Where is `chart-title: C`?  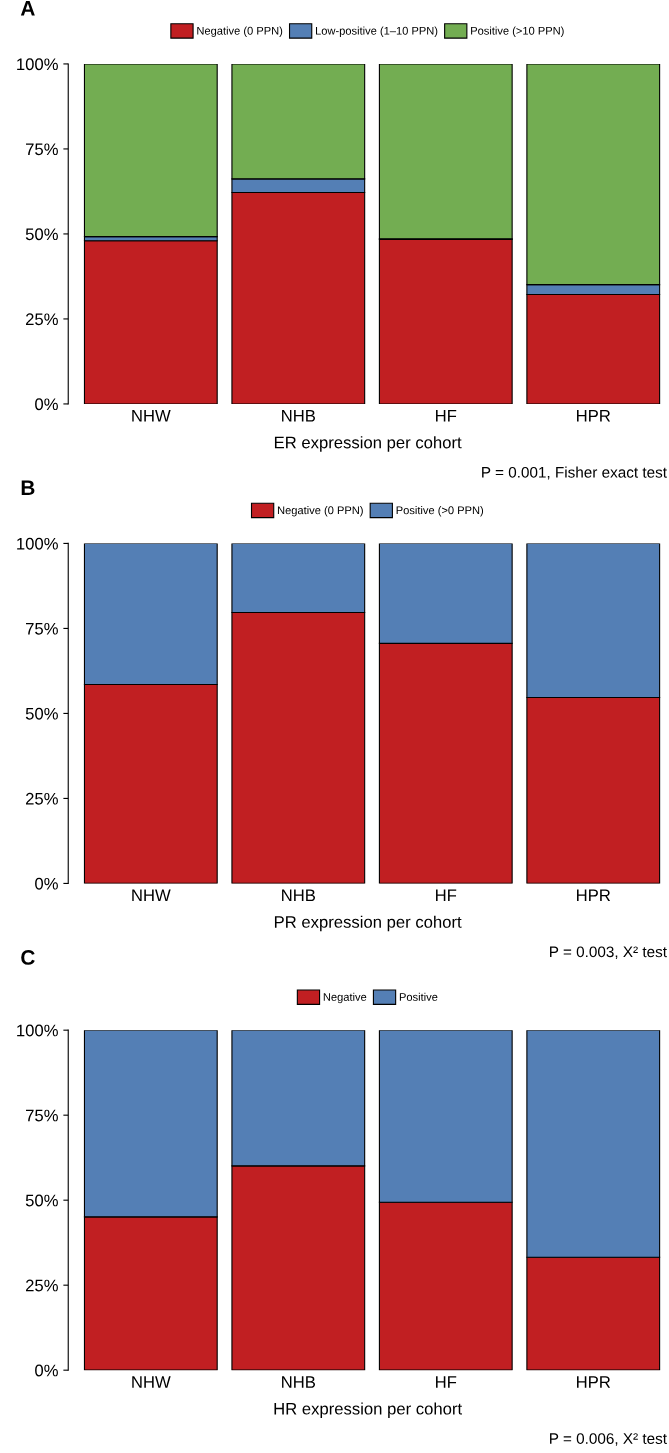
chart-title: C is located at coordinates (28, 957).